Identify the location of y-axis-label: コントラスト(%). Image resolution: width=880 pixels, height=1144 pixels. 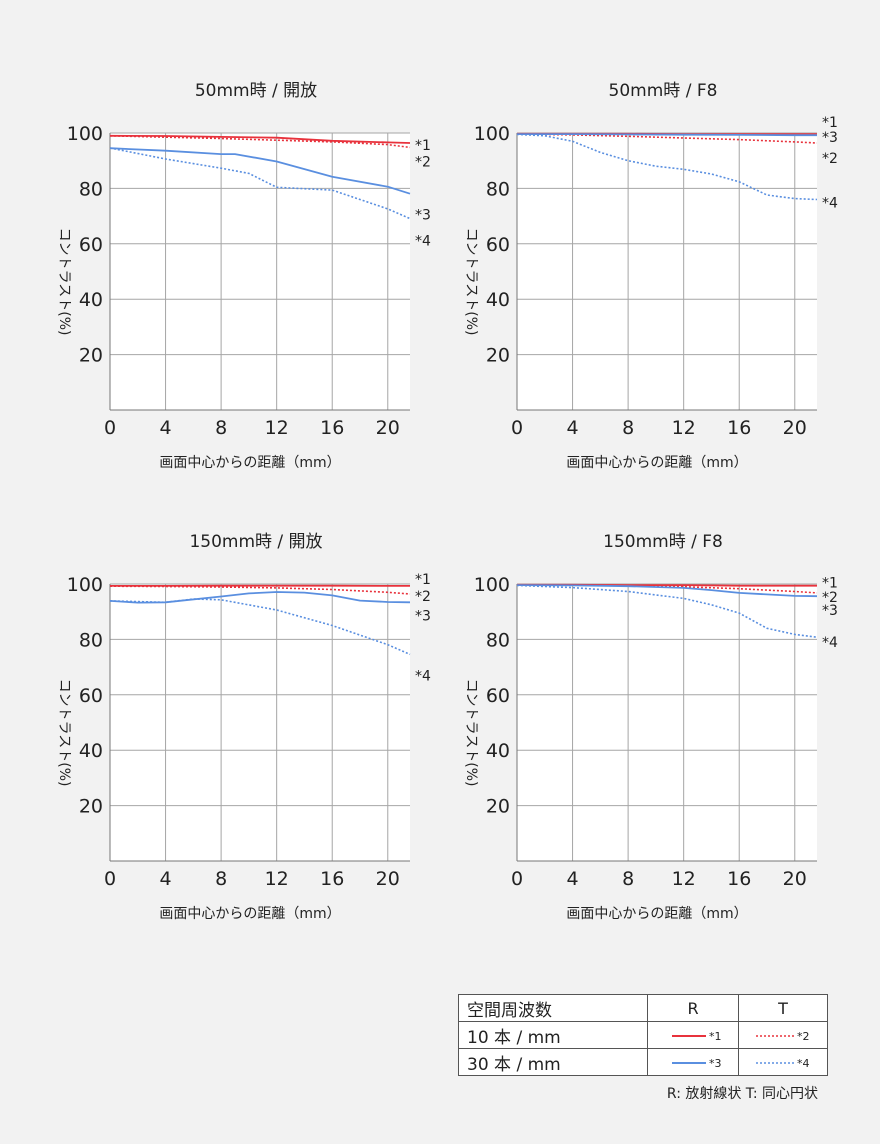
(64, 282).